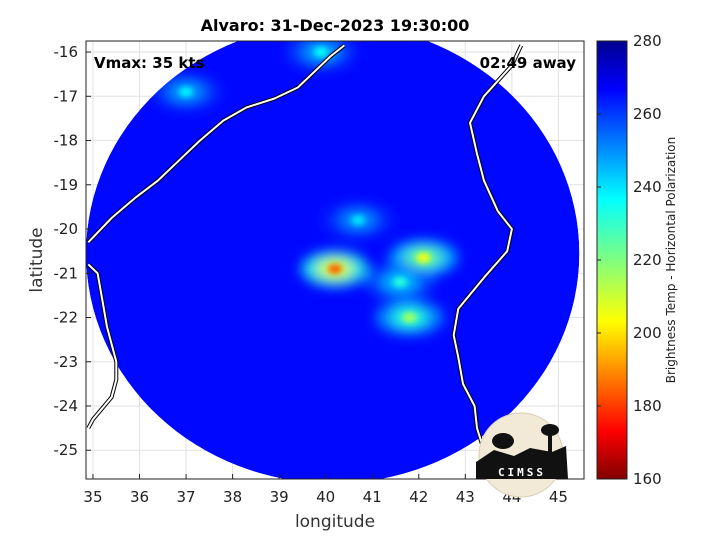 The height and width of the screenshot is (540, 720). I want to click on x-axis-label: longitude, so click(335, 522).